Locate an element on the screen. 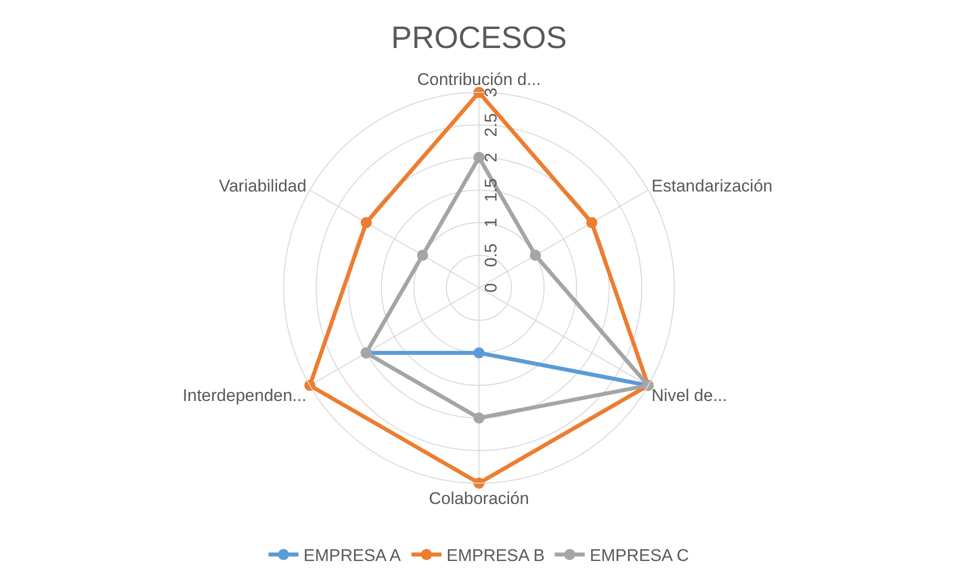 The width and height of the screenshot is (958, 585). y-tick-label: 0.5 is located at coordinates (491, 255).